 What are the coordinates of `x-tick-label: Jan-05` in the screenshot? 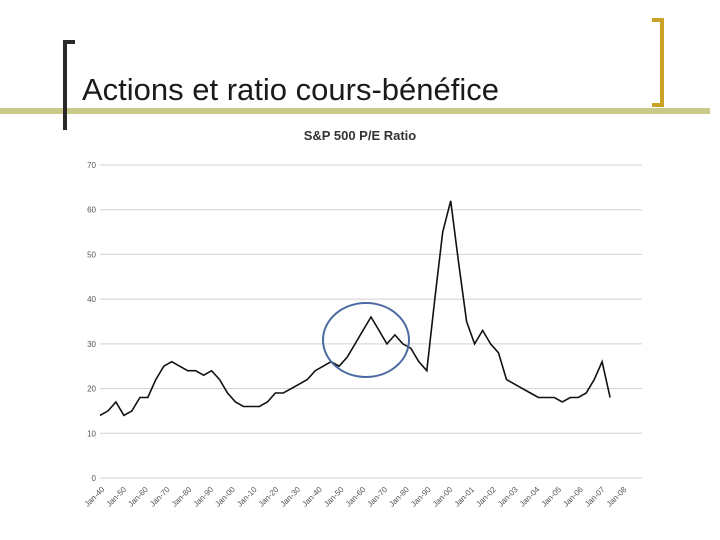 It's located at (551, 497).